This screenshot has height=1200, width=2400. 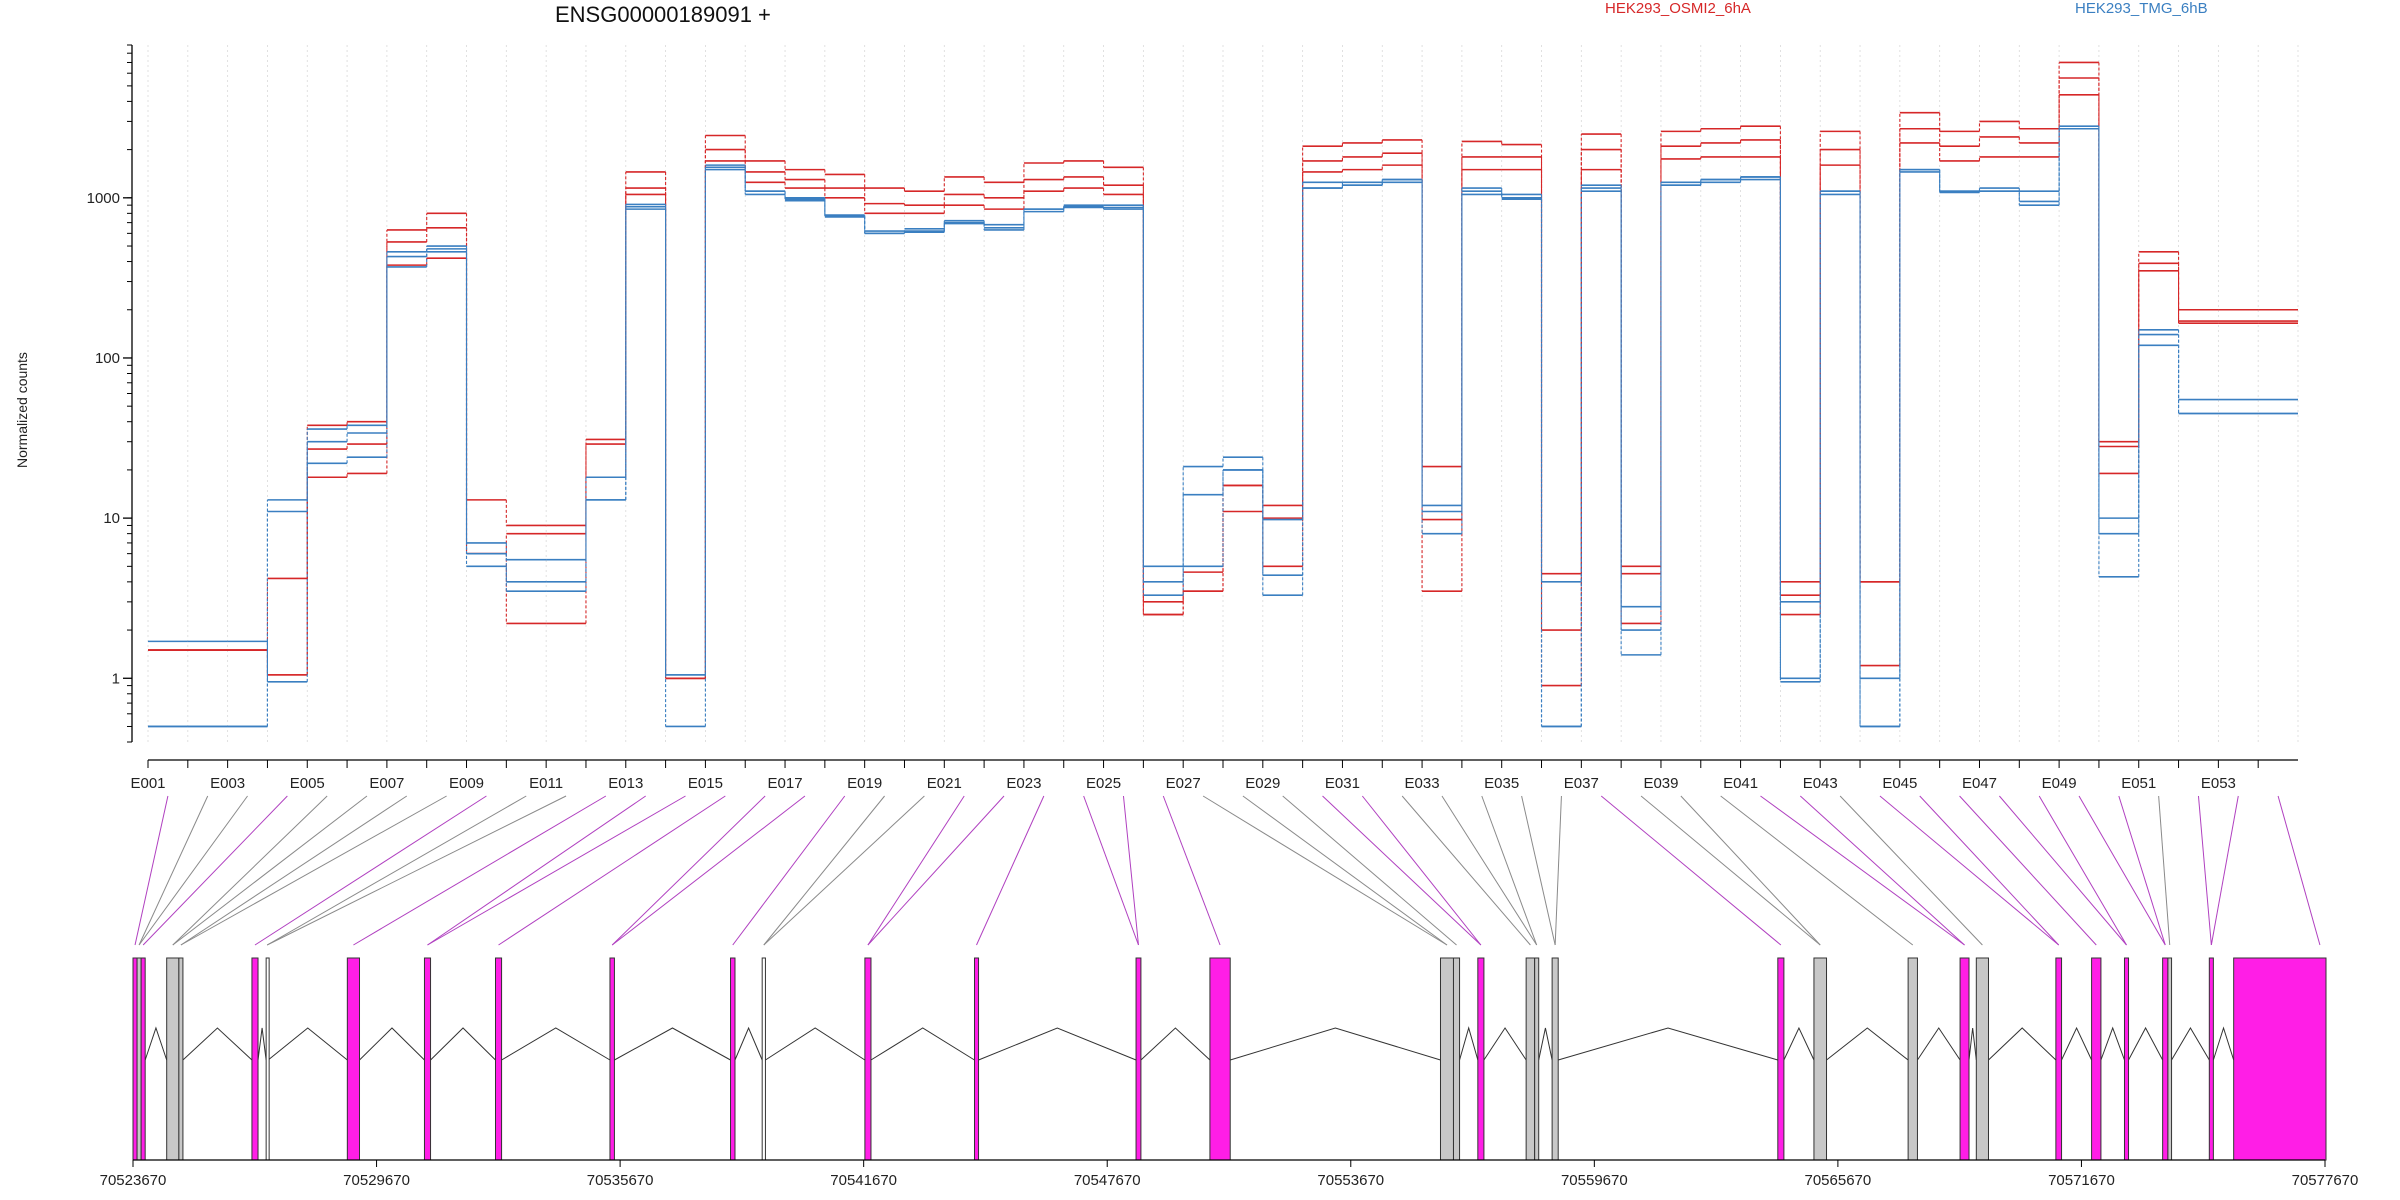 I want to click on bin-tick-label: E023, so click(x=1023, y=783).